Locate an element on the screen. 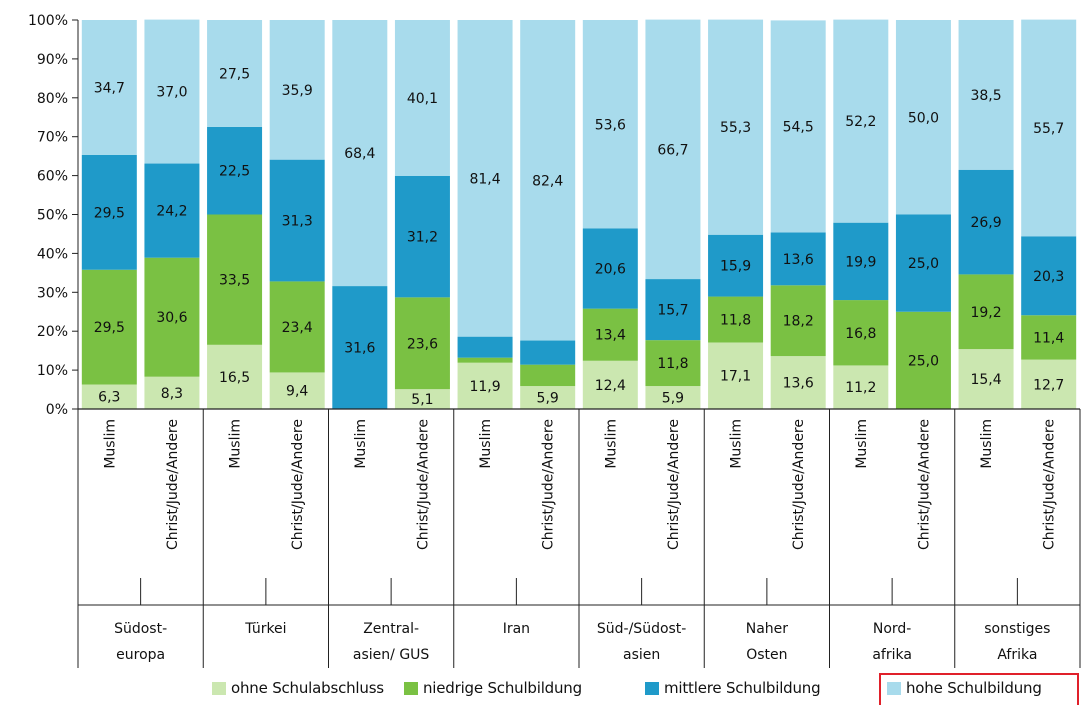 The width and height of the screenshot is (1083, 705). data-label: 11,2 is located at coordinates (860, 388).